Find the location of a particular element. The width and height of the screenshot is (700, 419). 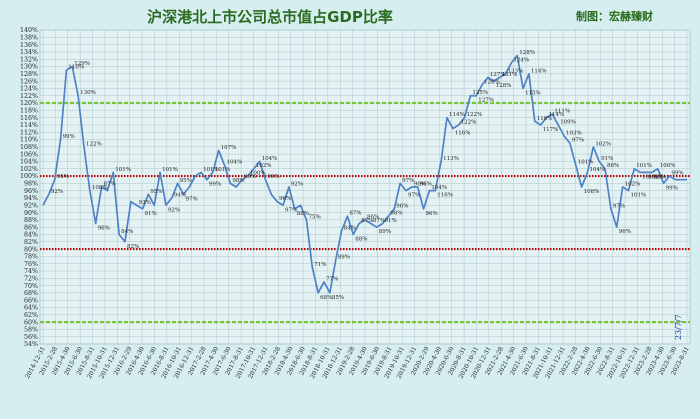

y-tick-label: 124% is located at coordinates (29, 89).